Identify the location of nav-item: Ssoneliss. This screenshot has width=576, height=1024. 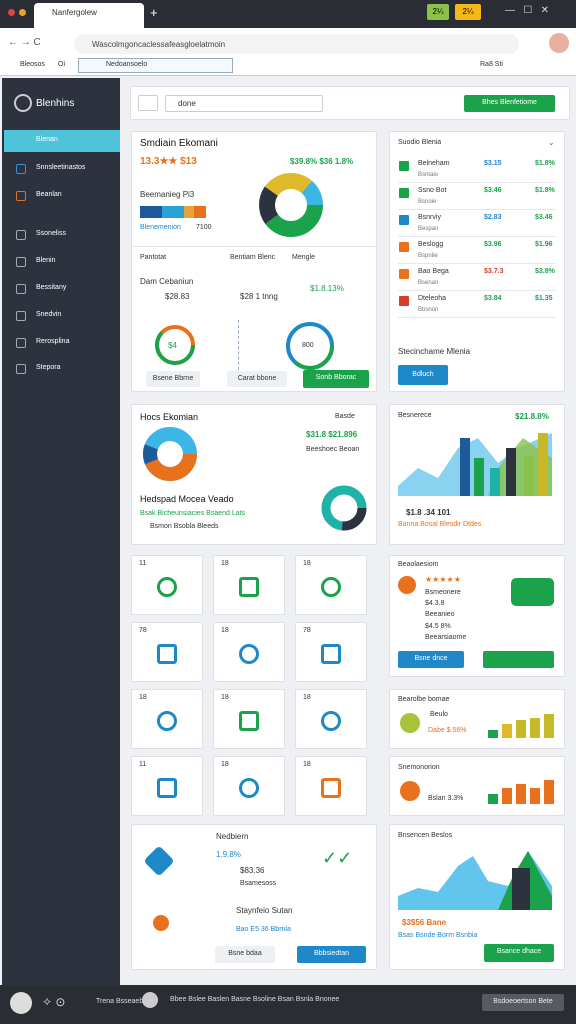
(51, 233).